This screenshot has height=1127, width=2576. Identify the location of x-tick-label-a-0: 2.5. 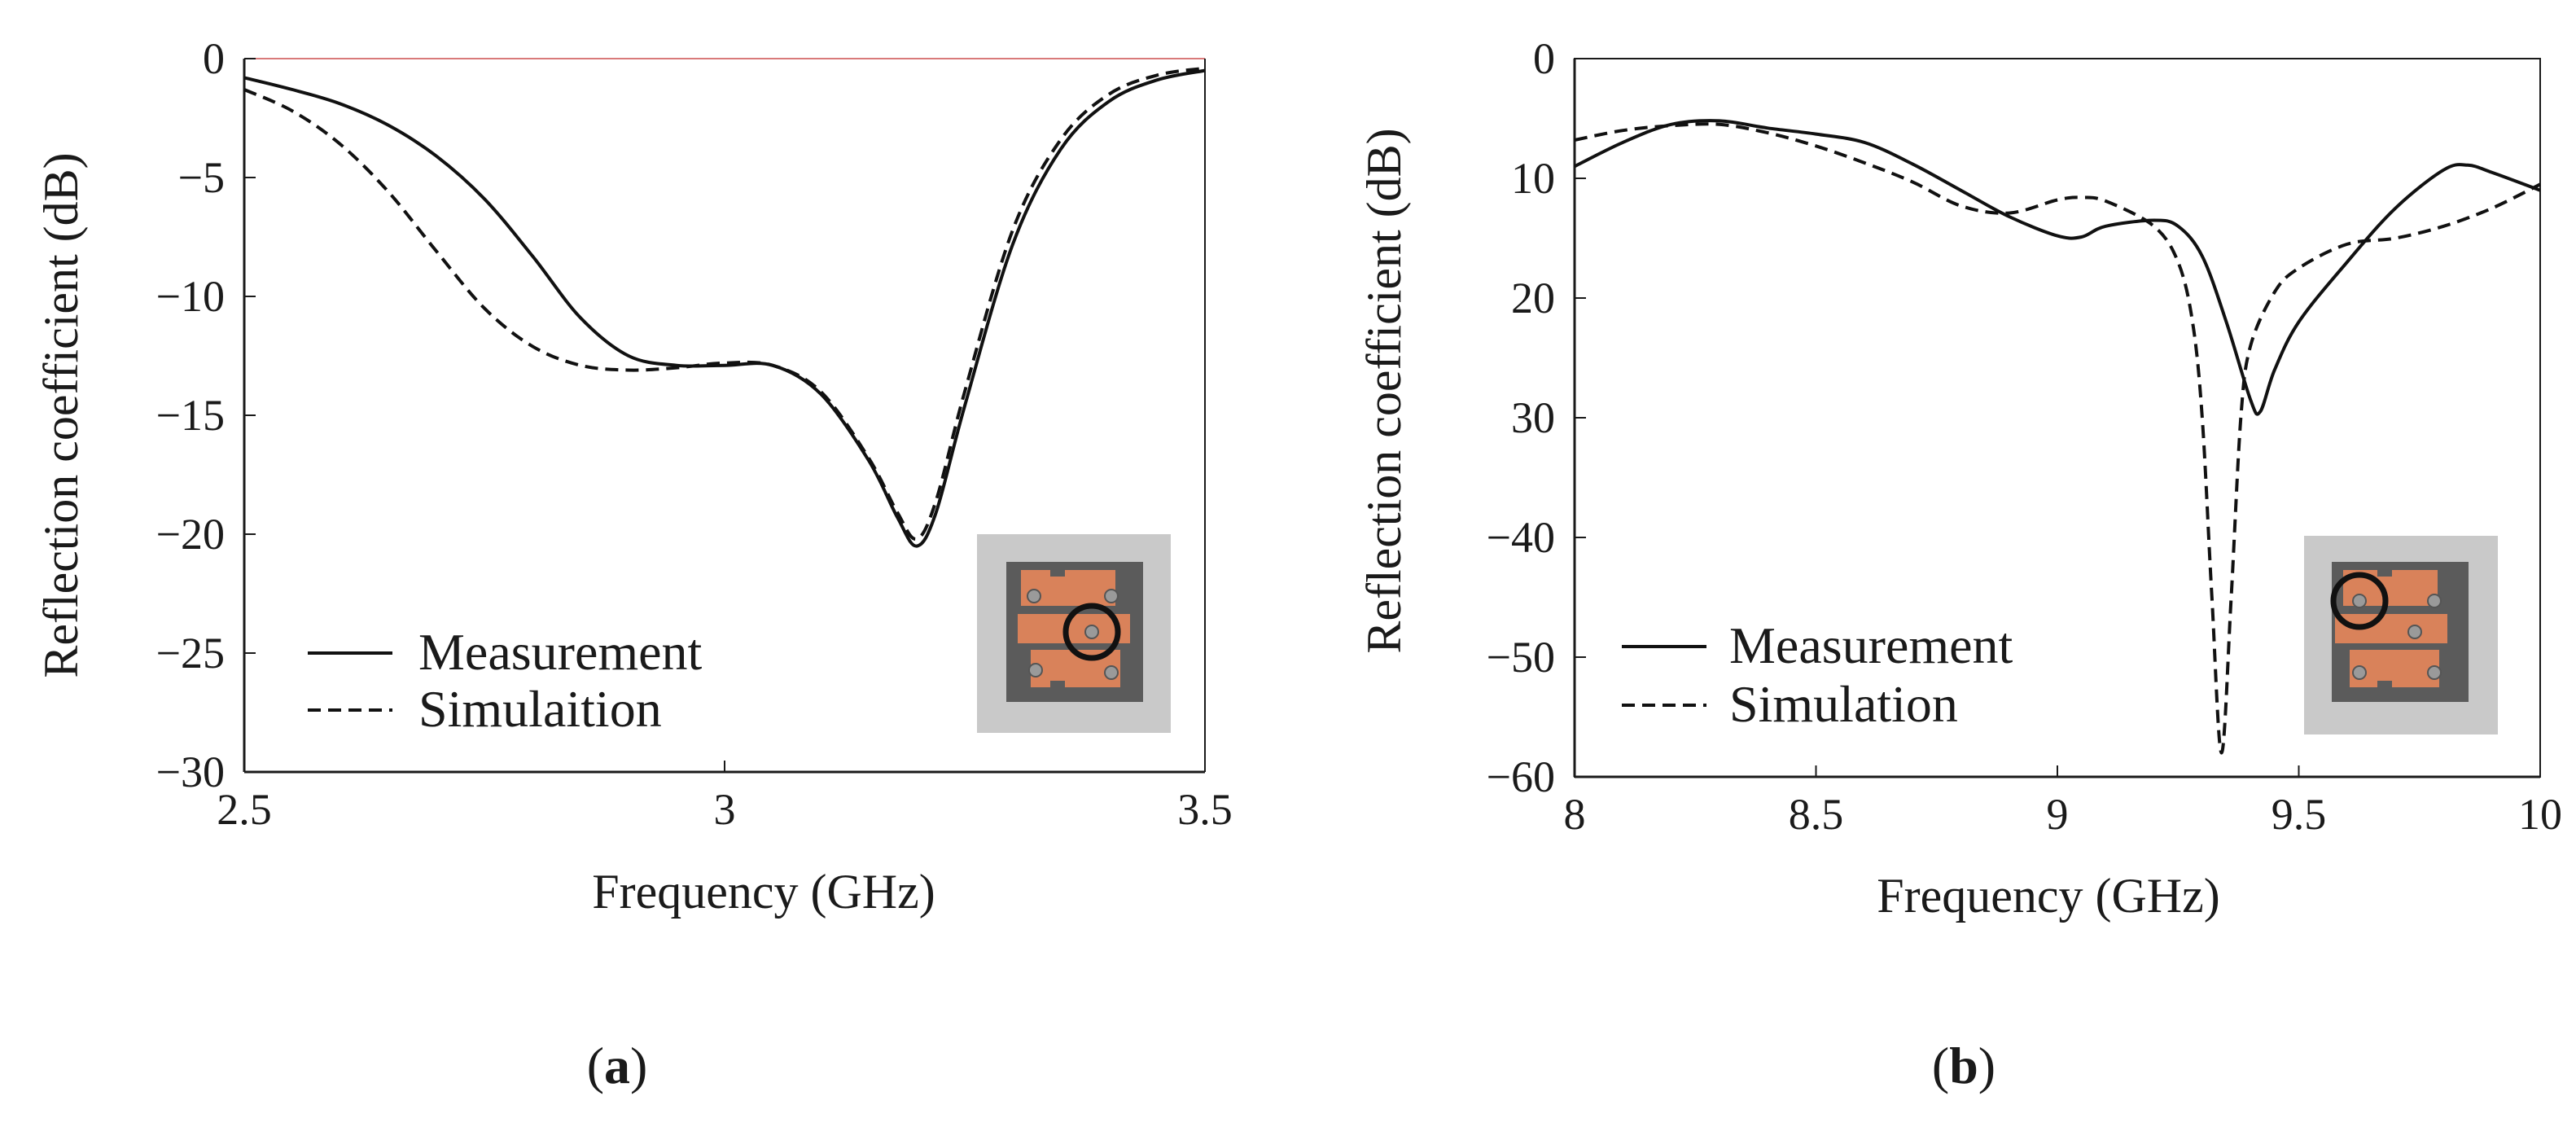
(244, 809).